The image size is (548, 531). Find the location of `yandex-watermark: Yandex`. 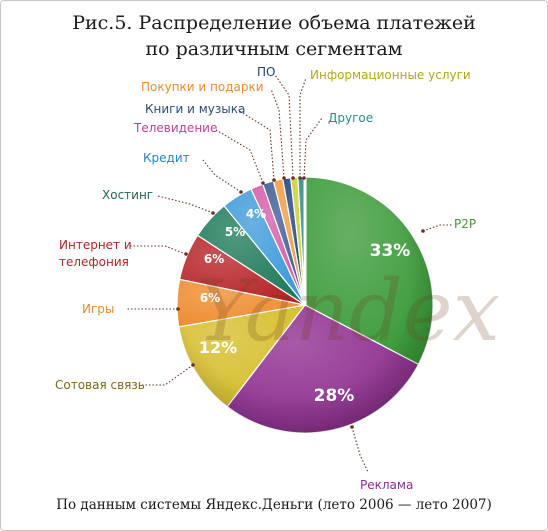

yandex-watermark: Yandex is located at coordinates (348, 311).